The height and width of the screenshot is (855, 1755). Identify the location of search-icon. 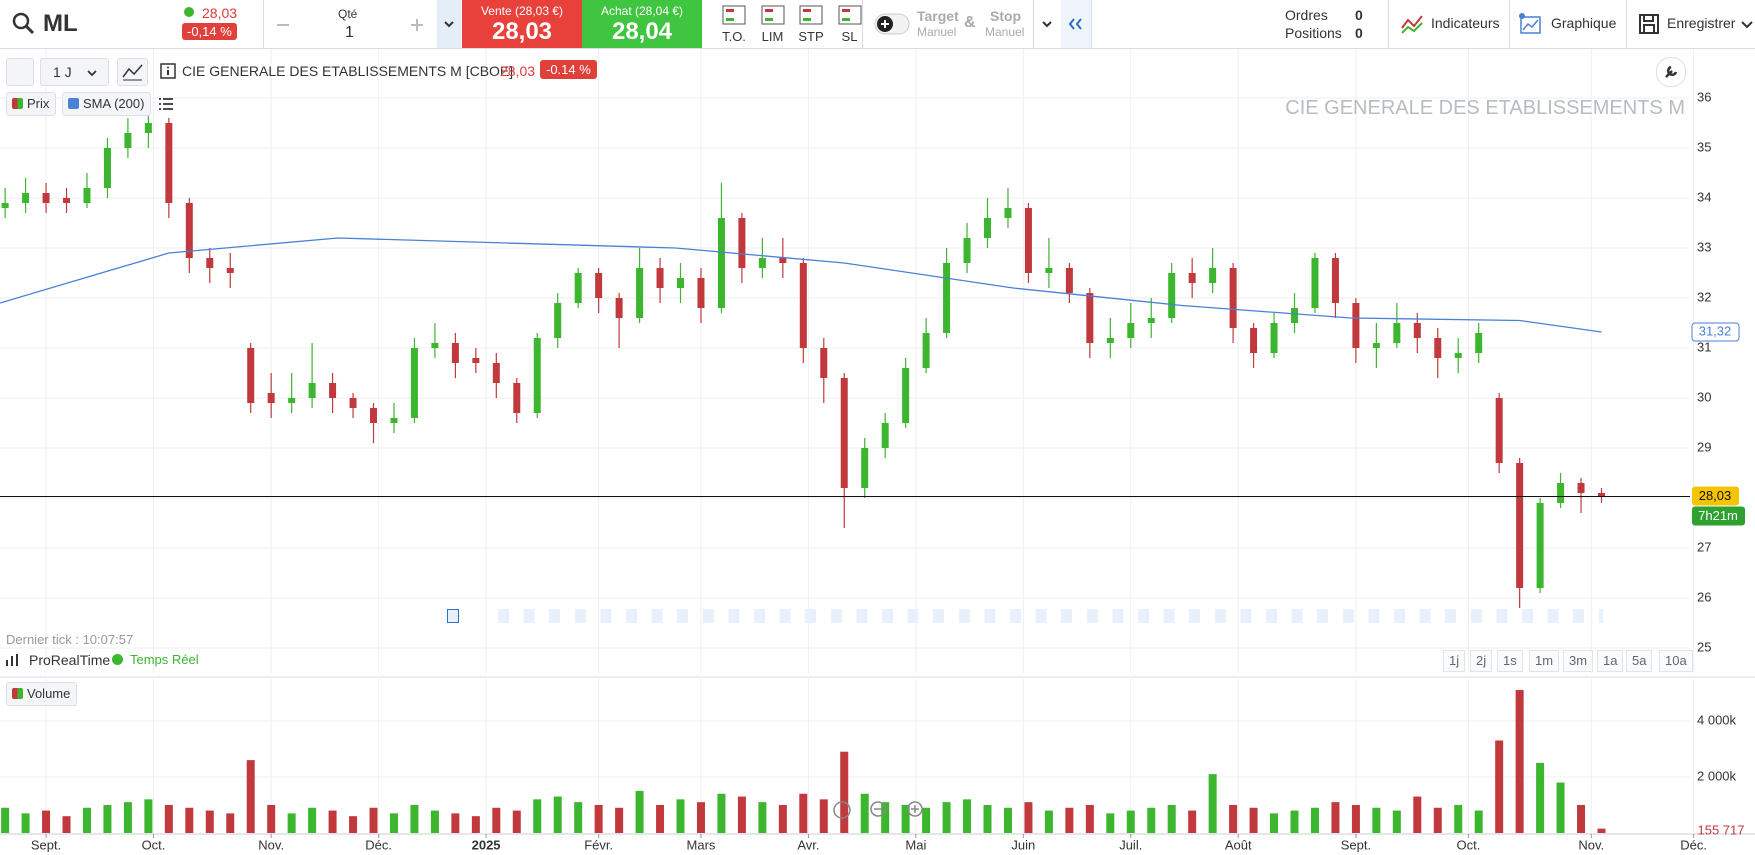
(24, 24).